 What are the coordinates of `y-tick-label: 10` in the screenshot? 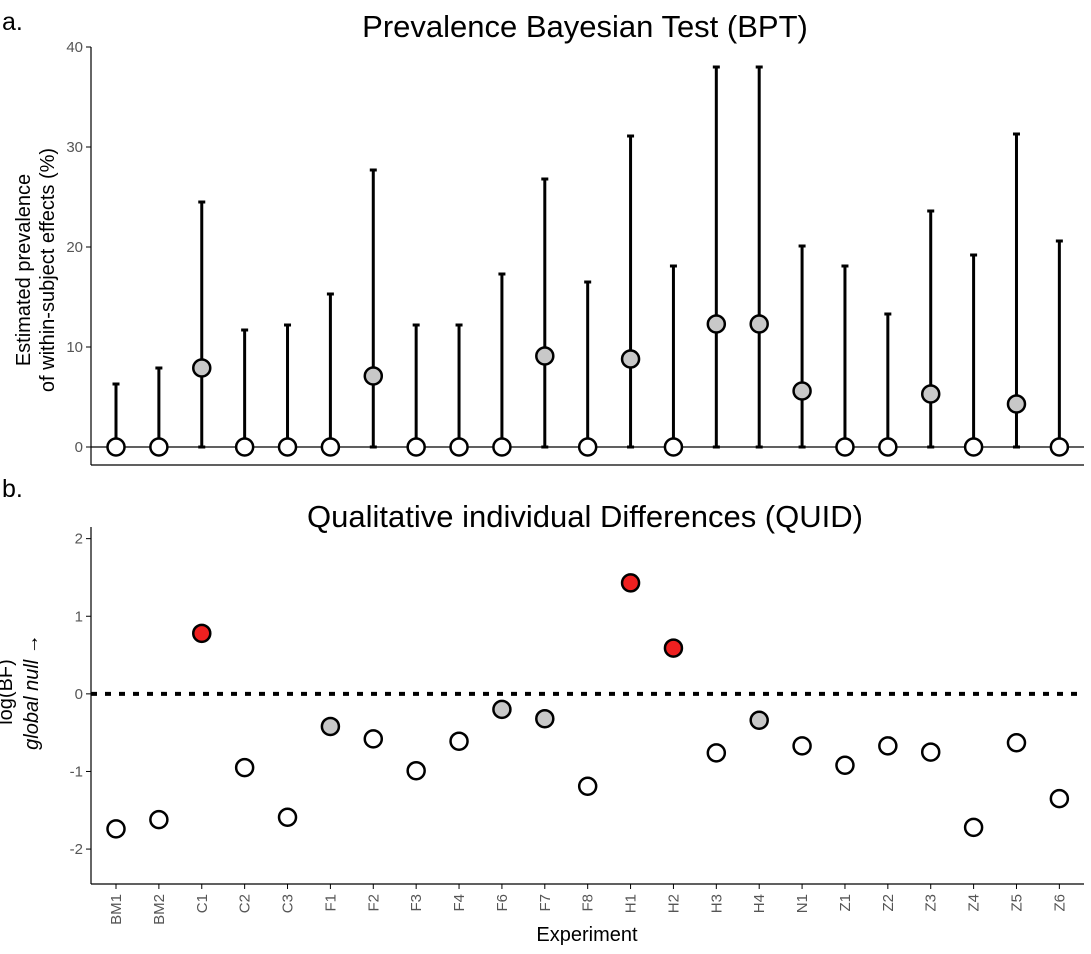 It's located at (74, 347).